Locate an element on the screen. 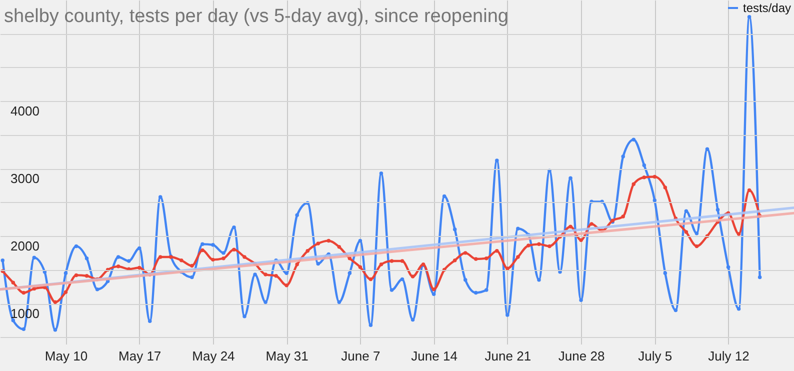  y-tick-label: 2000 is located at coordinates (25, 246).